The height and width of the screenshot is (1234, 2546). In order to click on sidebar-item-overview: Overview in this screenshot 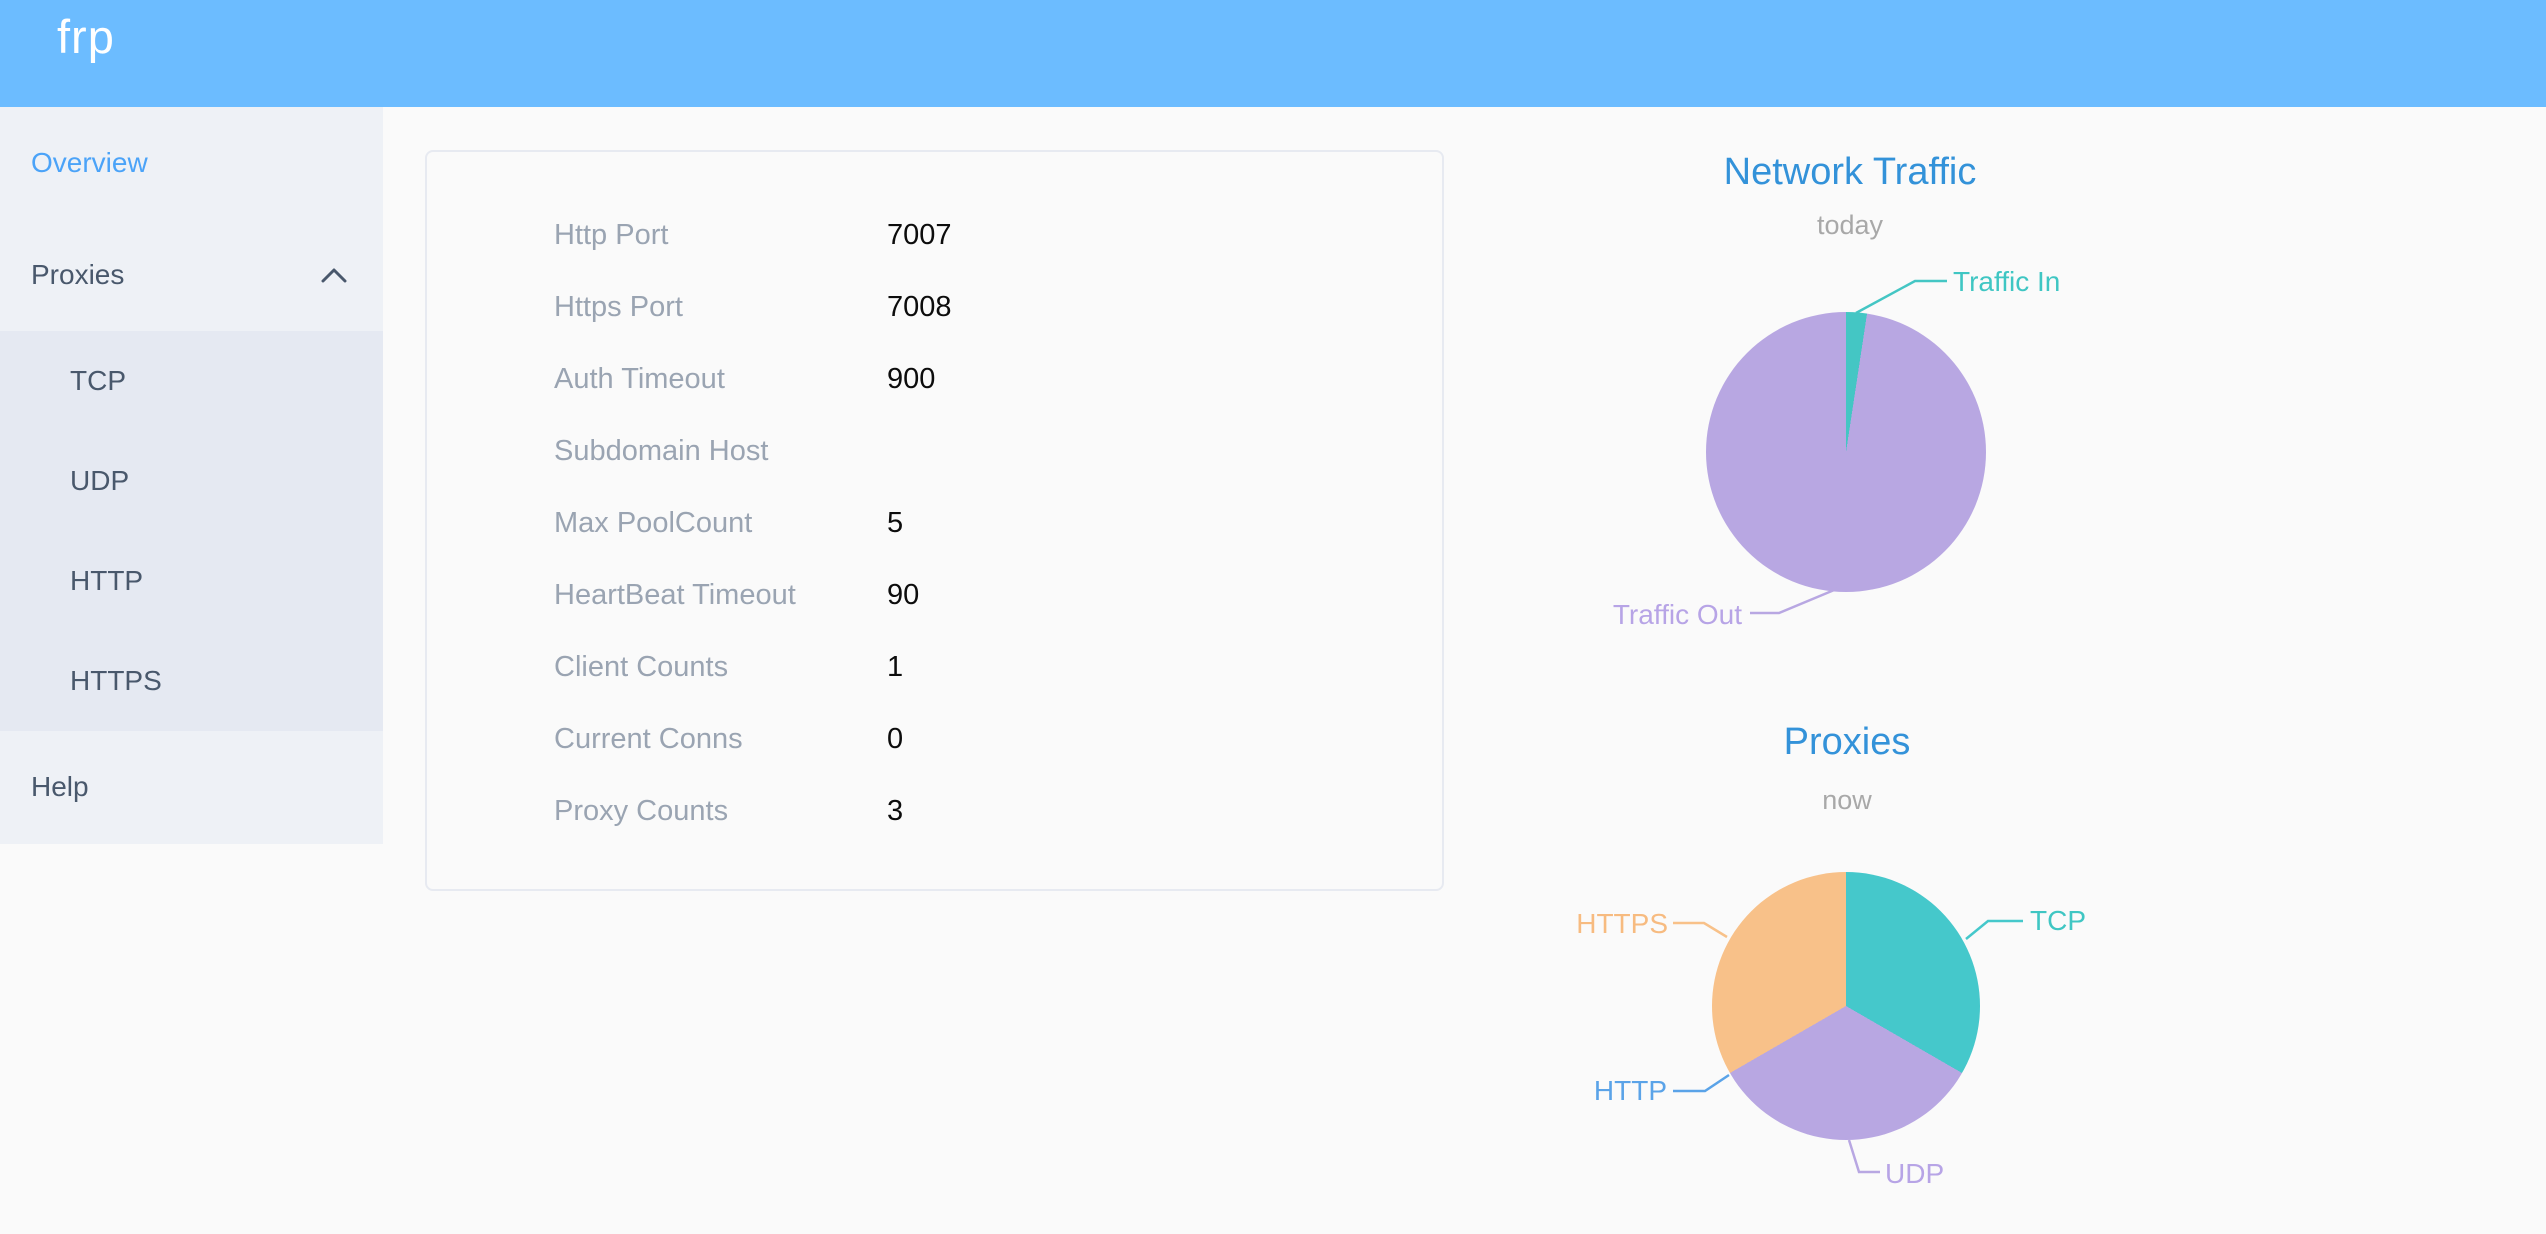, I will do `click(191, 163)`.